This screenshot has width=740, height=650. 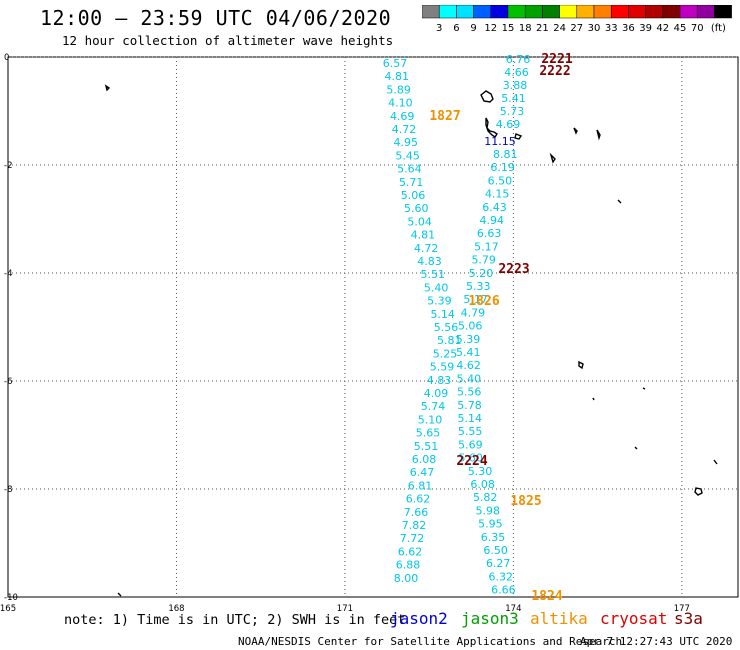 What do you see at coordinates (412, 538) in the screenshot?
I see `swh-value-track-a: 7.72` at bounding box center [412, 538].